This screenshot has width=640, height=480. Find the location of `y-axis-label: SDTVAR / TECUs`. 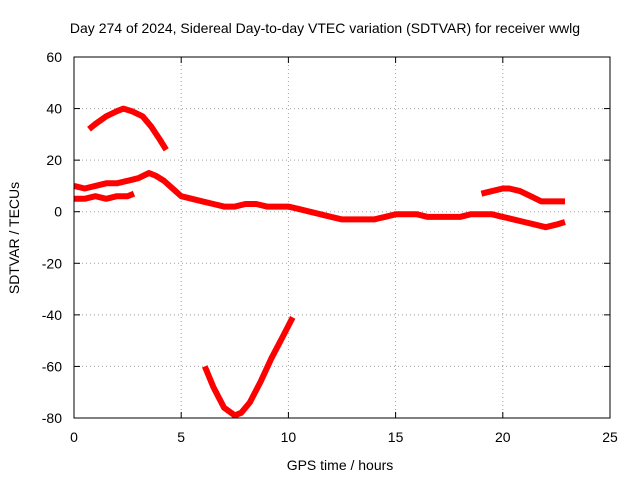

y-axis-label: SDTVAR / TECUs is located at coordinates (14, 238).